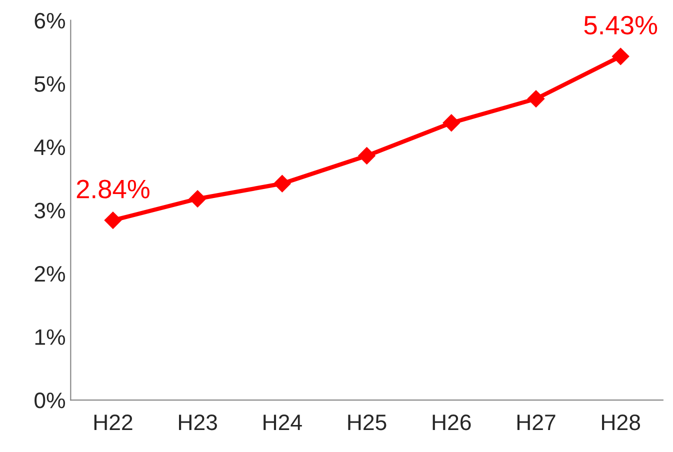 This screenshot has width=673, height=452. What do you see at coordinates (451, 422) in the screenshot?
I see `x-tick-label: H26` at bounding box center [451, 422].